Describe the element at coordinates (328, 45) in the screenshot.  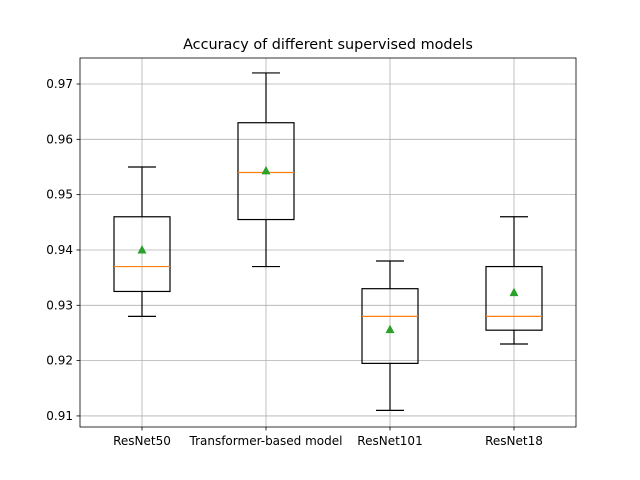
I see `chart-title: Accuracy of different supervised models` at that location.